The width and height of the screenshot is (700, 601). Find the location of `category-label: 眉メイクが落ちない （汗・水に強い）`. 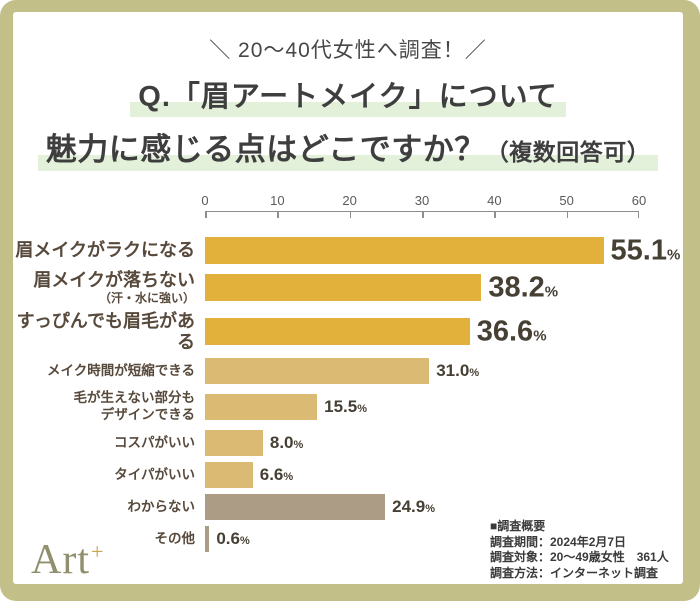

category-label: 眉メイクが落ちない （汗・水に強い） is located at coordinates (109, 287).